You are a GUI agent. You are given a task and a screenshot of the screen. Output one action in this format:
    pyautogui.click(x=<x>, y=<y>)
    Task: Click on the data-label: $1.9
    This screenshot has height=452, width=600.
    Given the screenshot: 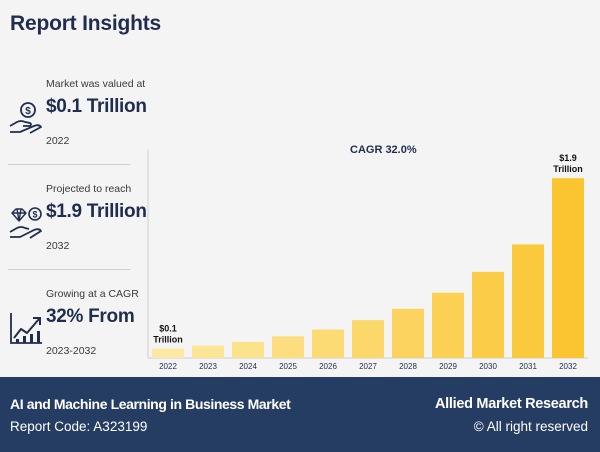 What is the action you would take?
    pyautogui.click(x=568, y=158)
    